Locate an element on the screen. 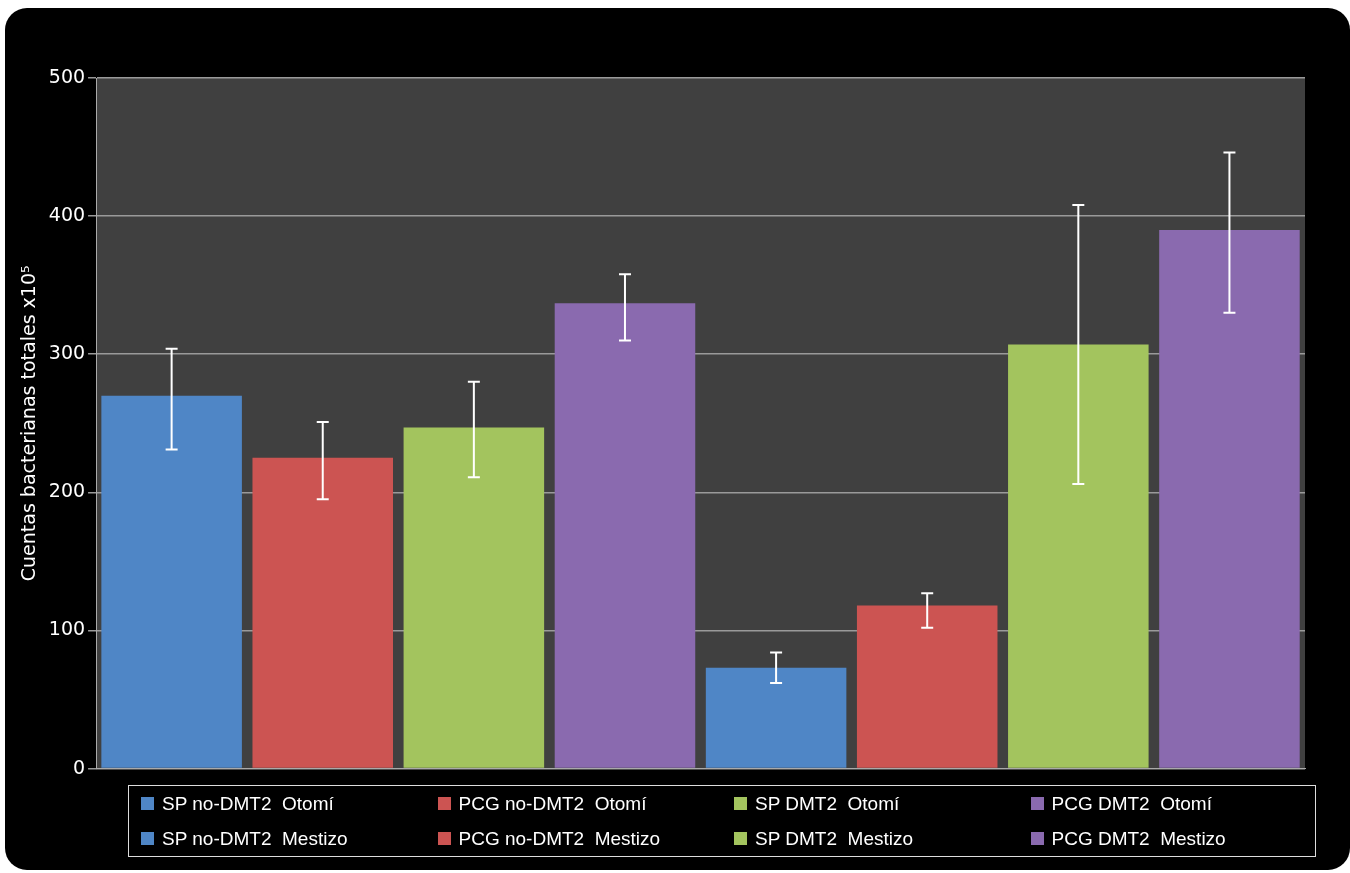  legend-label: PCG no-DMT2 Mestizo is located at coordinates (559, 838).